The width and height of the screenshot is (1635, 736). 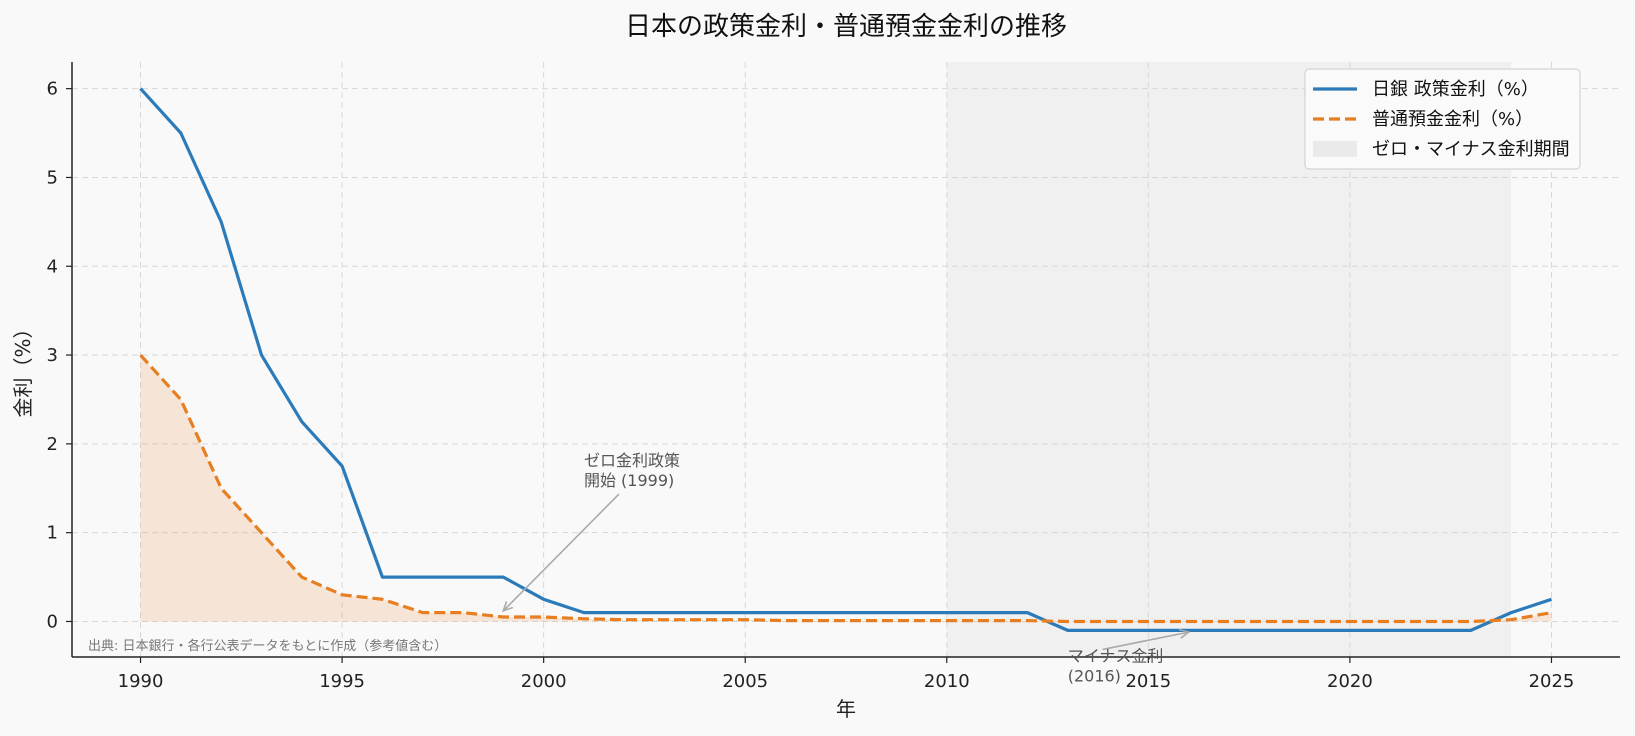 What do you see at coordinates (1552, 681) in the screenshot?
I see `x-tick-label: 2025` at bounding box center [1552, 681].